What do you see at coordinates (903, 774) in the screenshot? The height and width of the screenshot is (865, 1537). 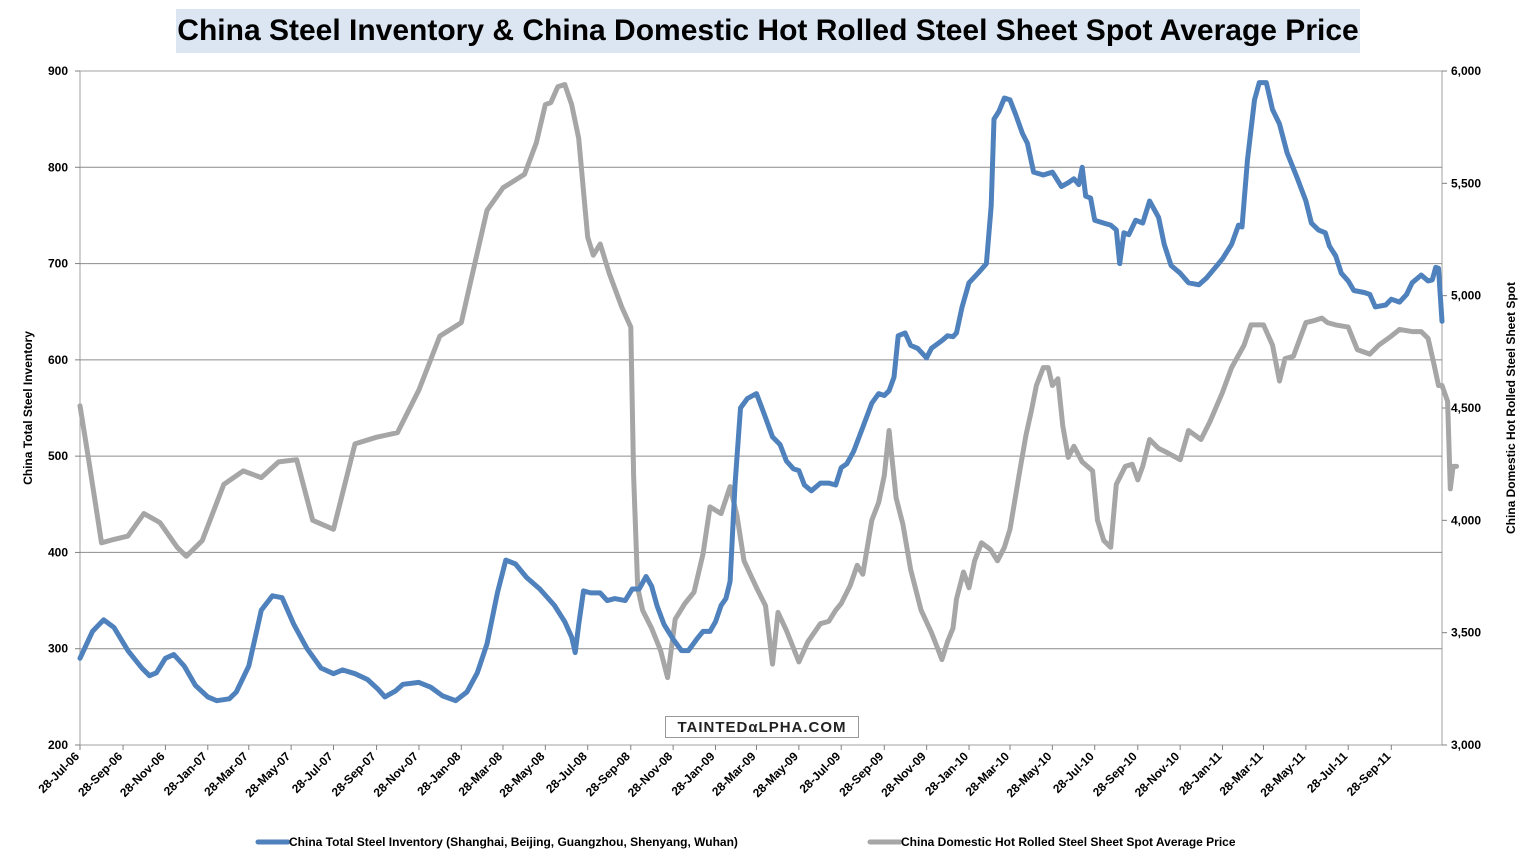 I see `x-tick-label: 28-Nov-09` at bounding box center [903, 774].